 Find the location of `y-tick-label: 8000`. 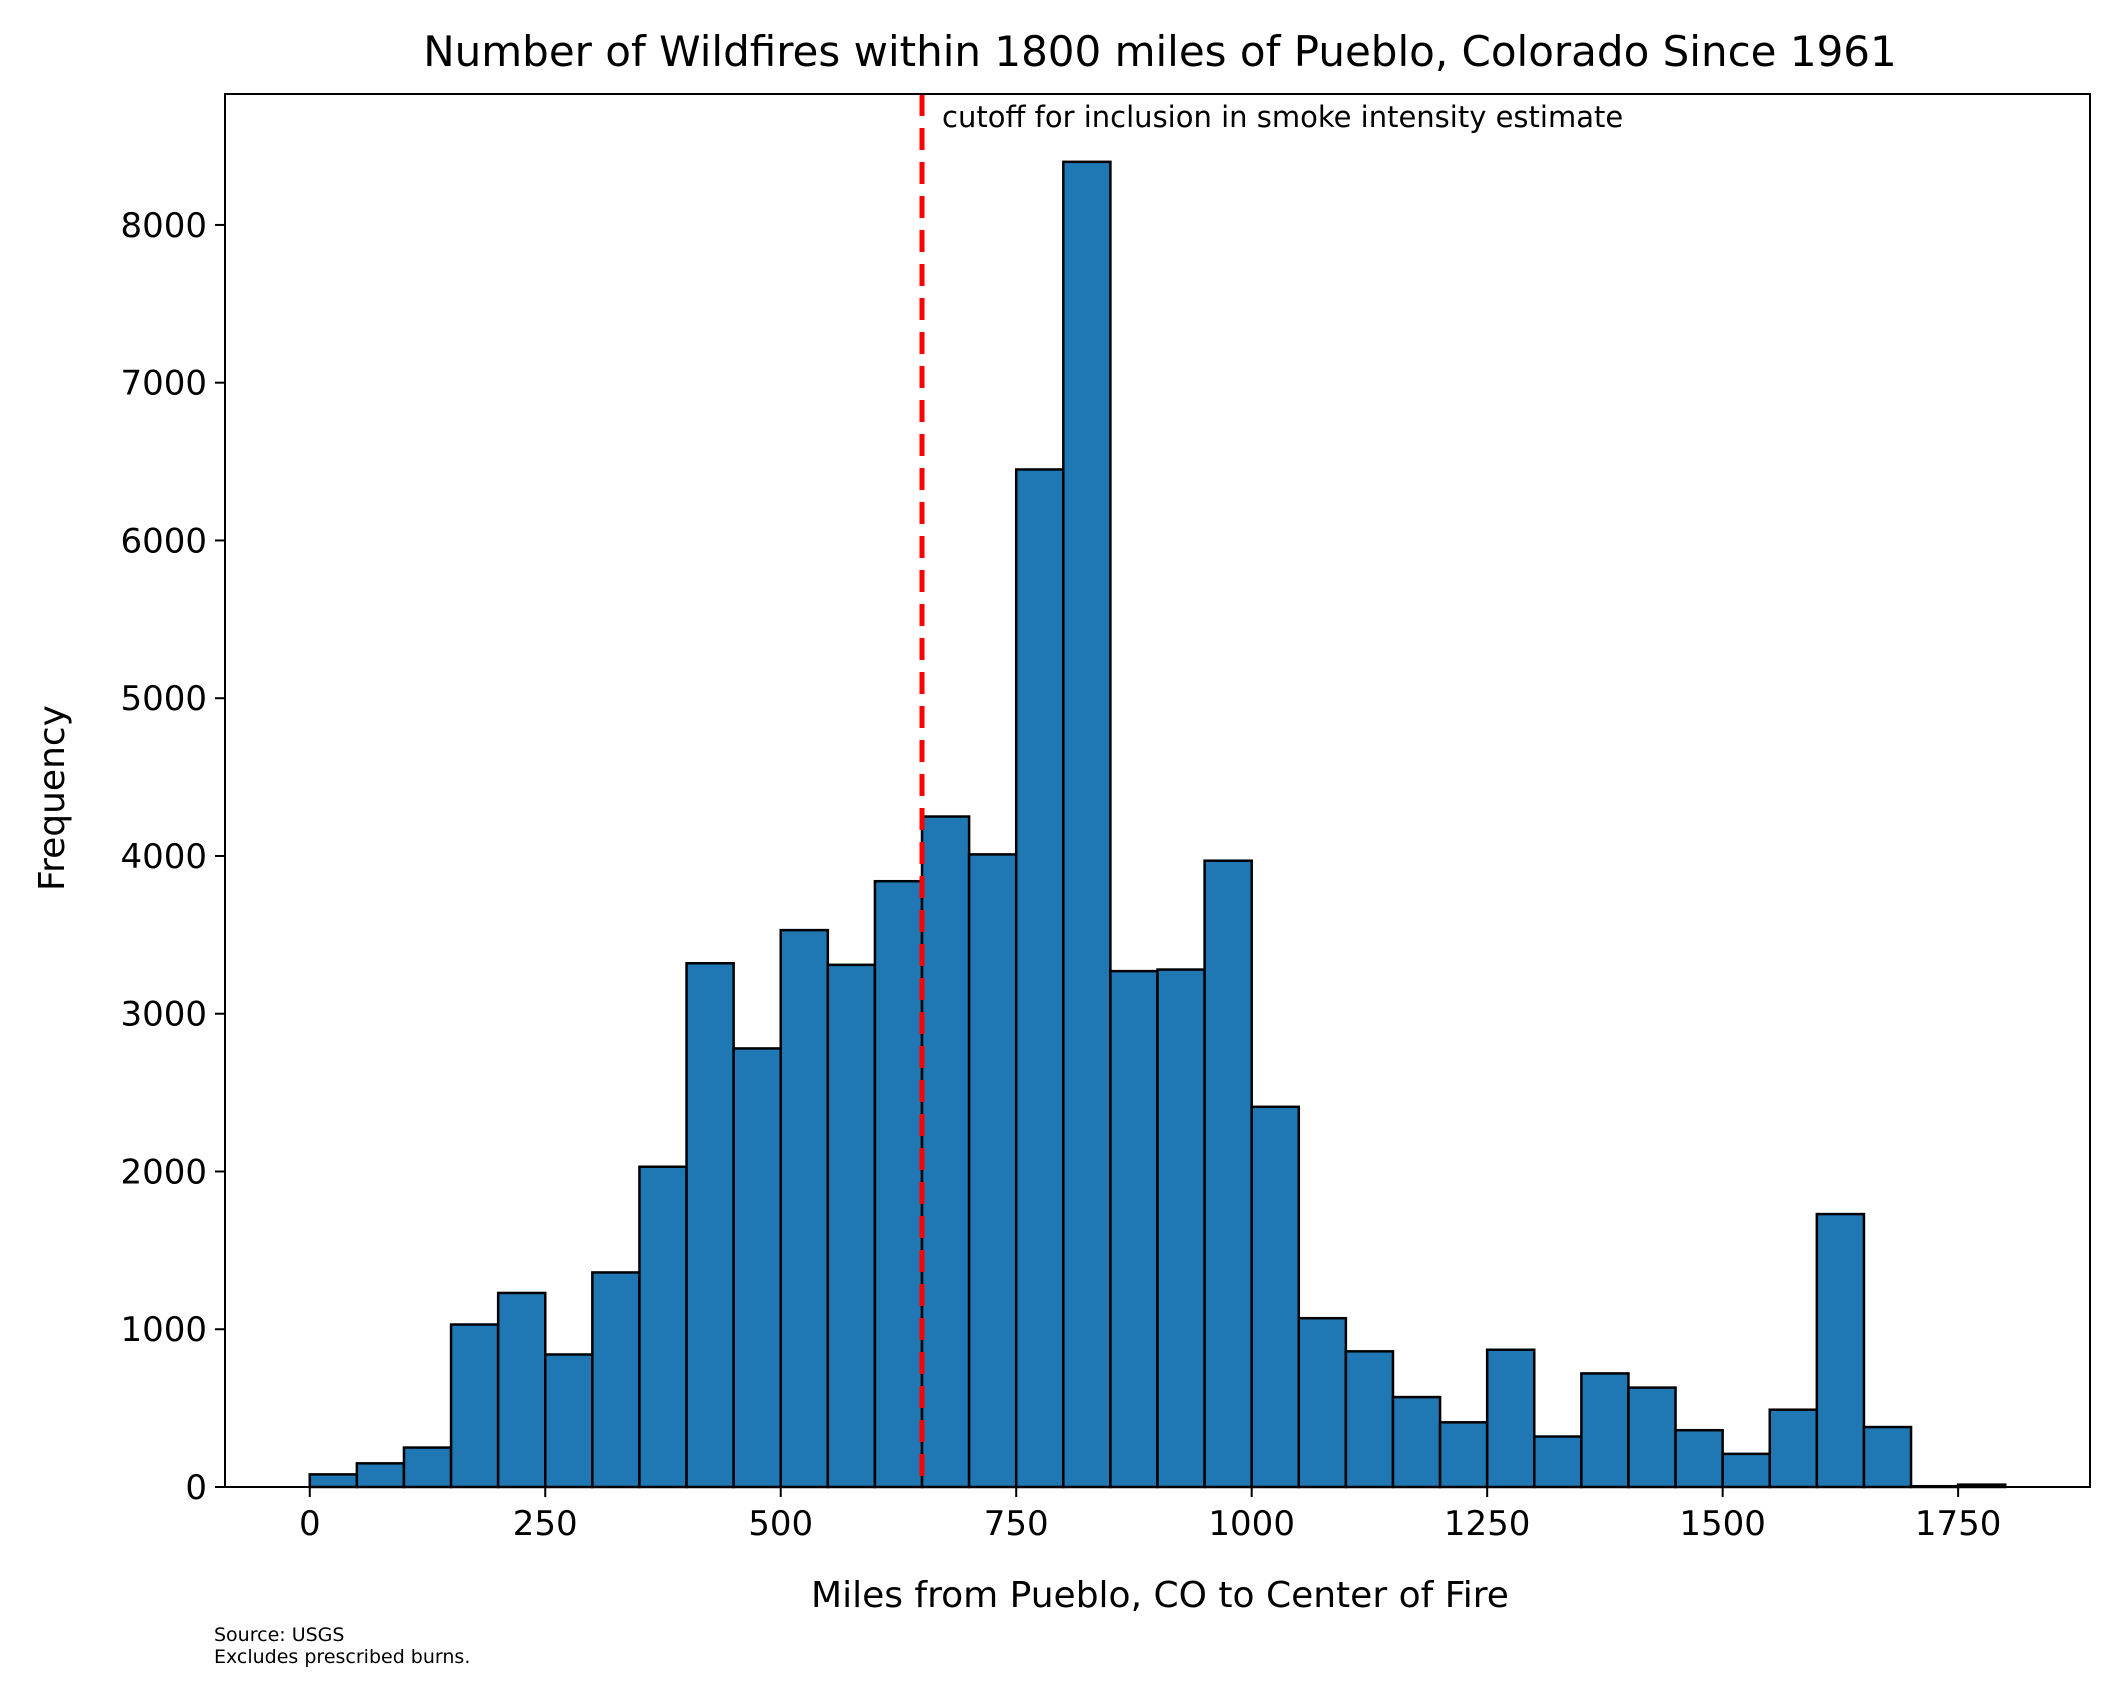

y-tick-label: 8000 is located at coordinates (163, 226).